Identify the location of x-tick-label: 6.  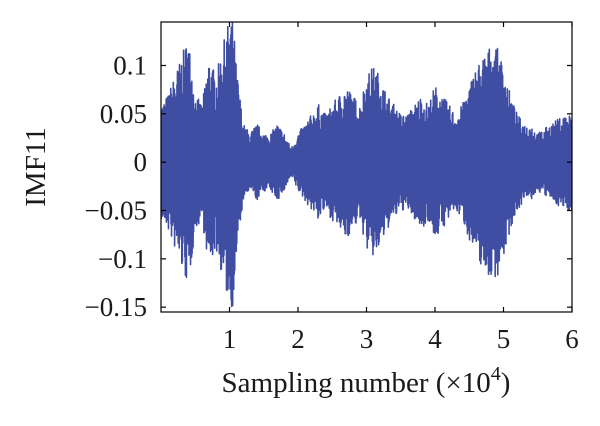
(572, 339).